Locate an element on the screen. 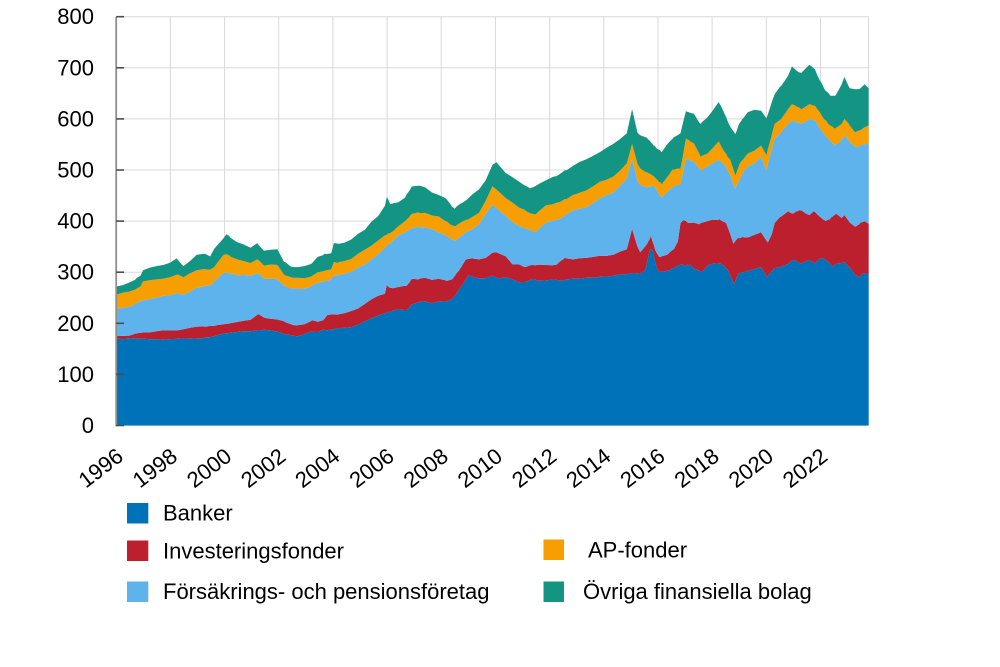 Image resolution: width=1000 pixels, height=667 pixels. svg-text: 500 is located at coordinates (75, 170).